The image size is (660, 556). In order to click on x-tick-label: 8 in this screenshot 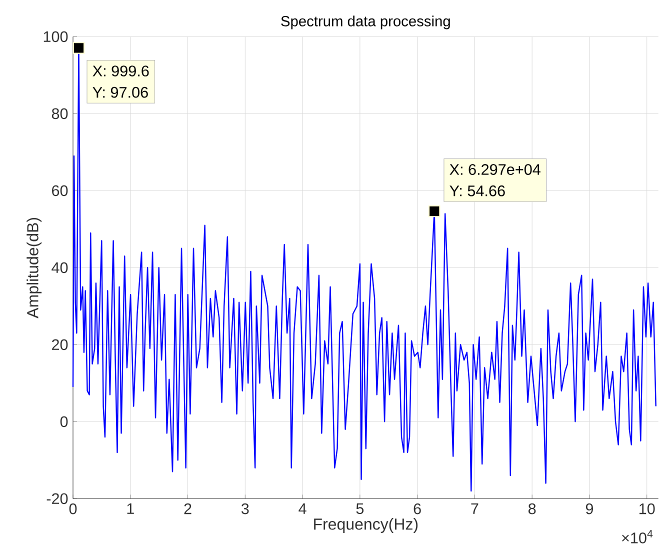, I will do `click(532, 508)`.